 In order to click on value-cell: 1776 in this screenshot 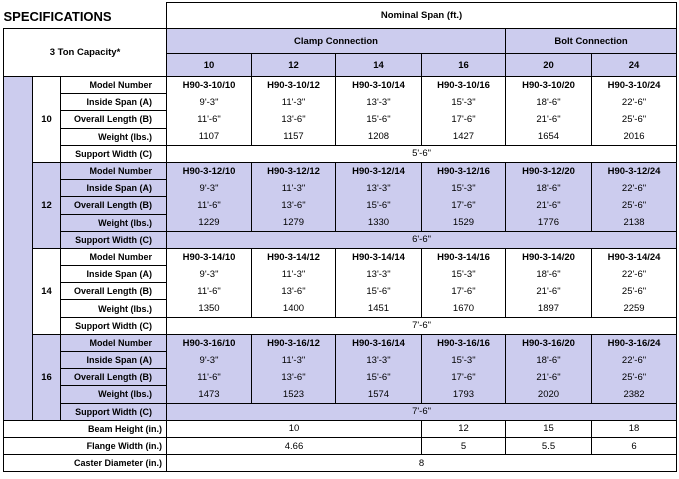, I will do `click(548, 223)`.